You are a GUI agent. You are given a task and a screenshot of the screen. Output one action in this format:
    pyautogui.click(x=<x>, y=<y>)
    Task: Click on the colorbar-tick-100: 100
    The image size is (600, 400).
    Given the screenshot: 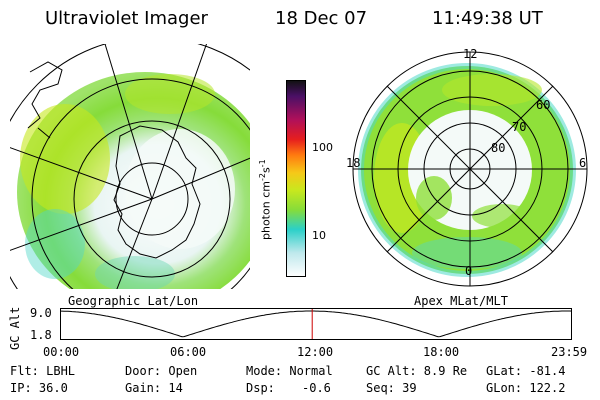 What is the action you would take?
    pyautogui.click(x=322, y=147)
    